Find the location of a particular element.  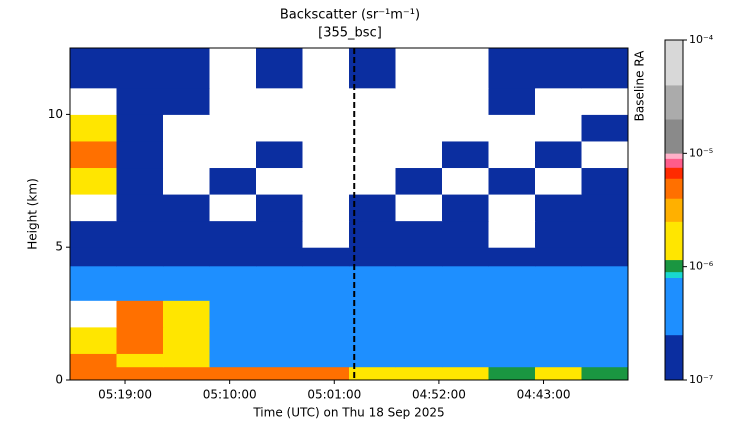

side-label: Baseline RA is located at coordinates (640, 86).